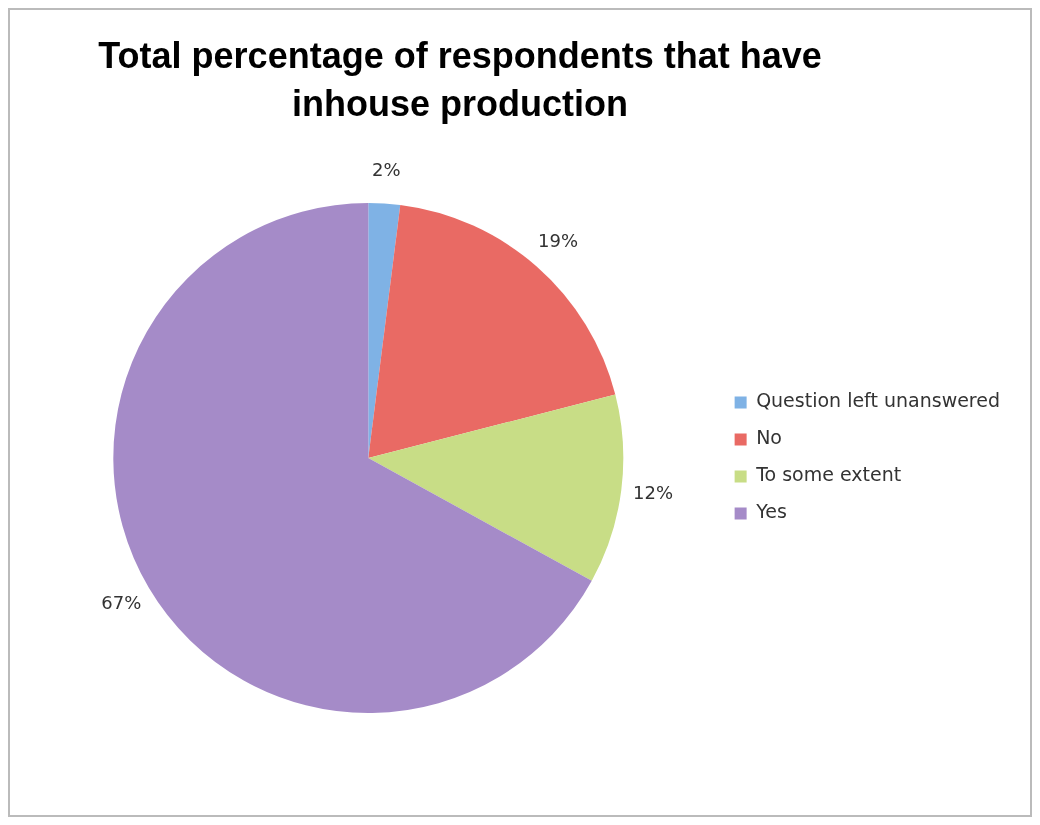  I want to click on legend-label: Question left unanswered, so click(878, 400).